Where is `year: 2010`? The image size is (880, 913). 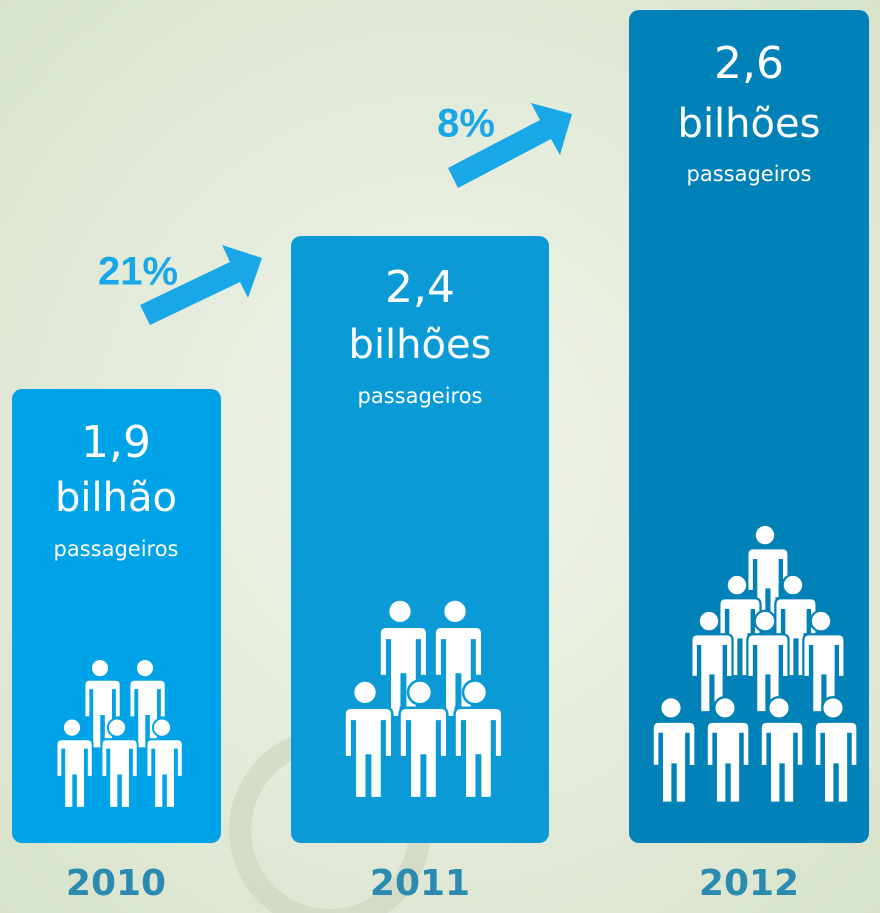
year: 2010 is located at coordinates (116, 883).